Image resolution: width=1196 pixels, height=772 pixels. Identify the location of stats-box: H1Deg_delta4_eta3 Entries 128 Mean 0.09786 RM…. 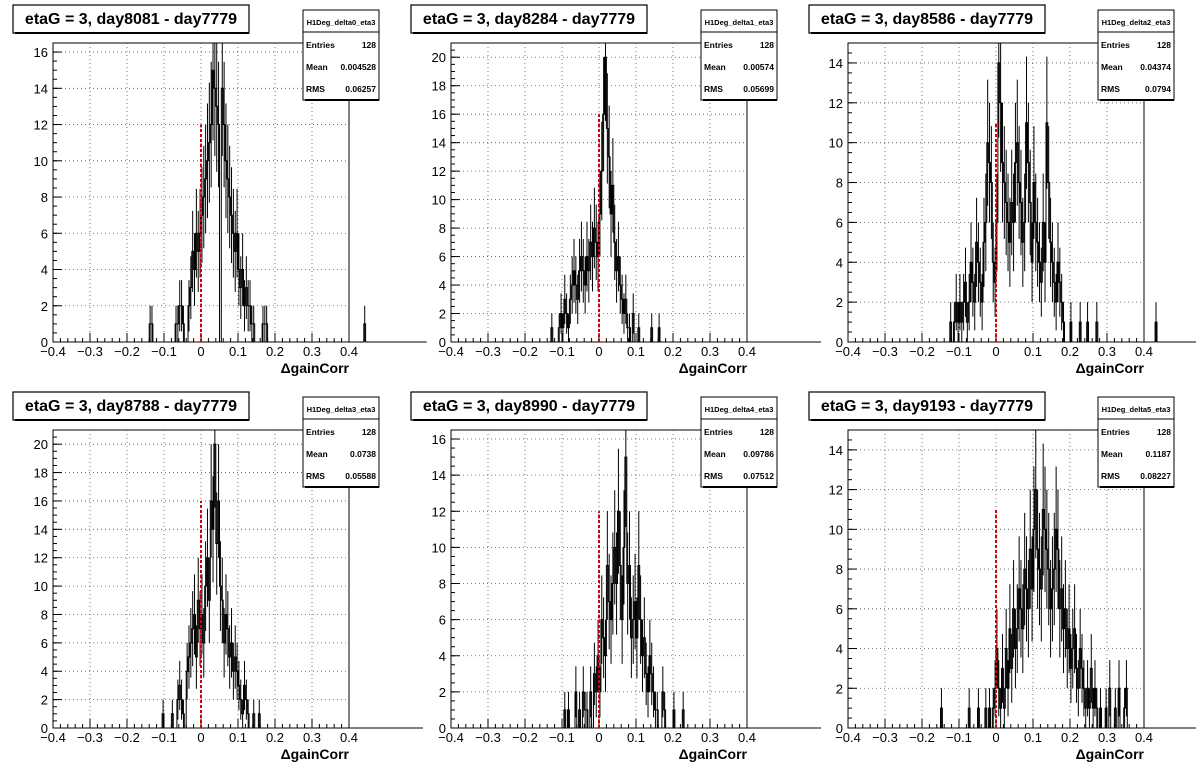
(739, 442).